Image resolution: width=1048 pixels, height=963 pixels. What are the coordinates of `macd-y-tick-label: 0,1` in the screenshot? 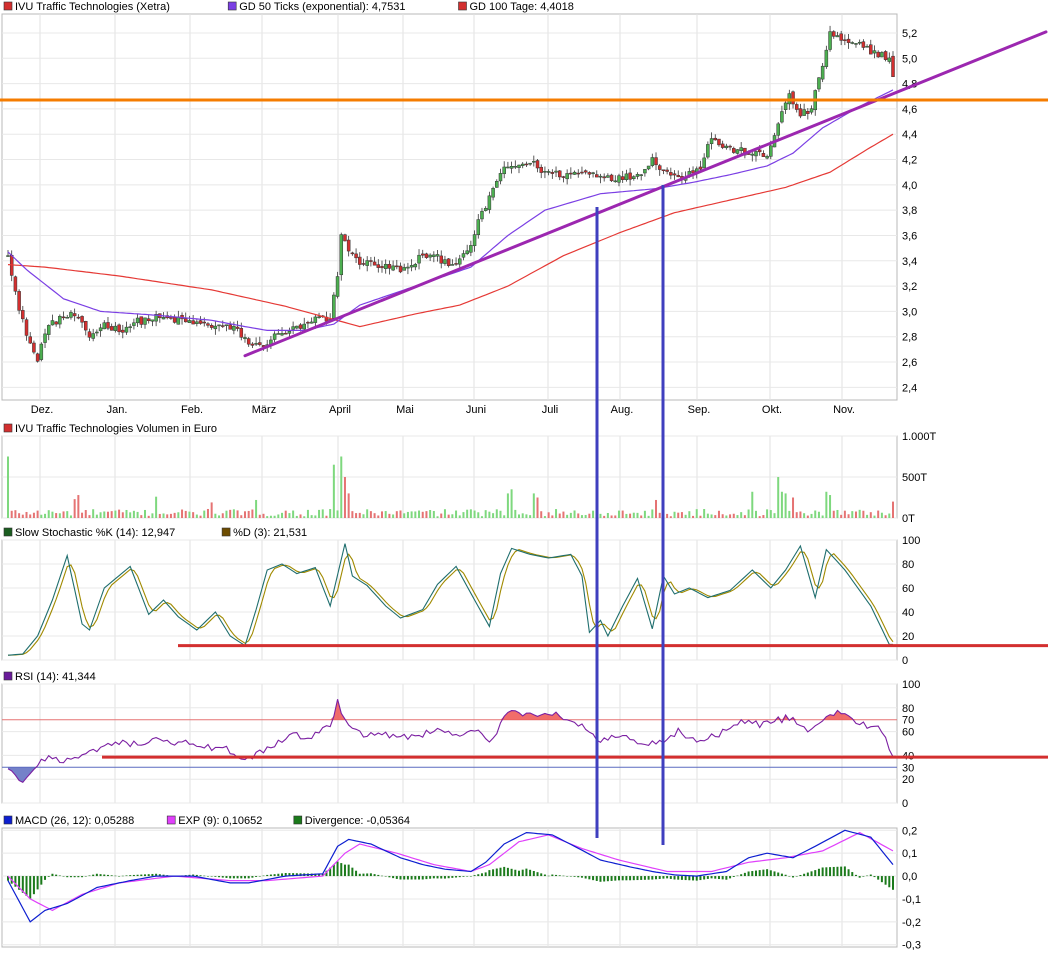 It's located at (909, 854).